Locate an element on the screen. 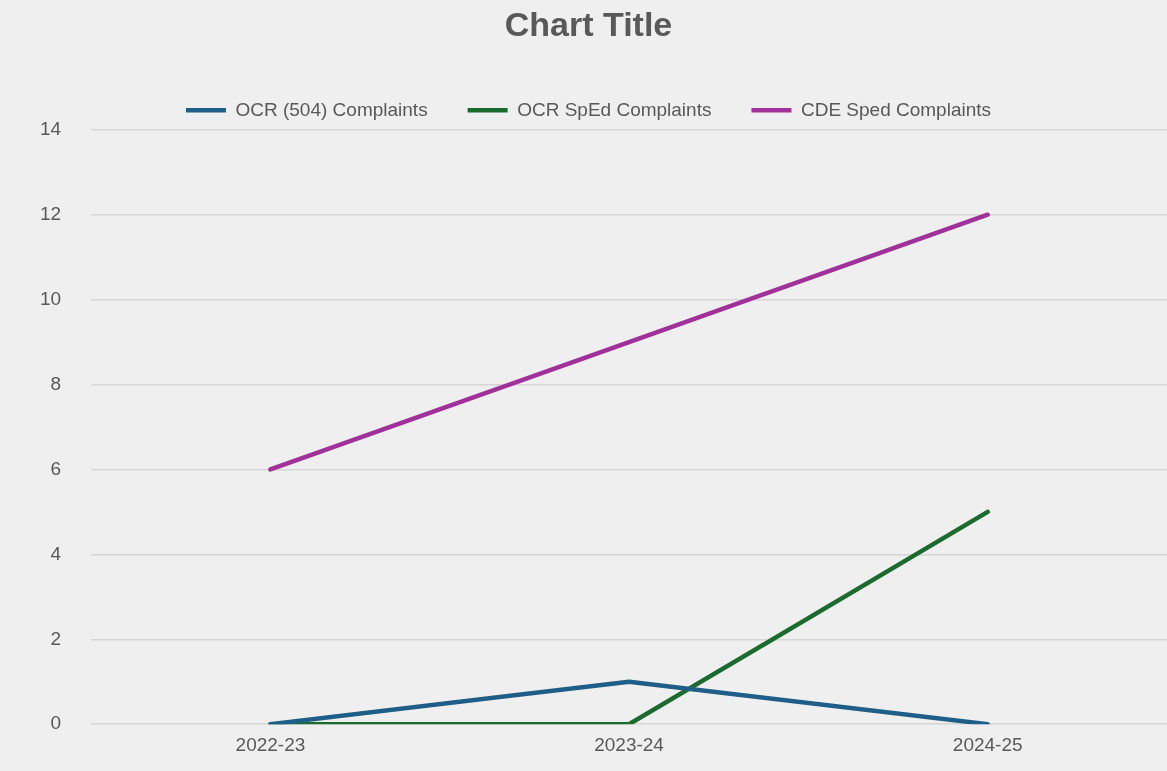 Image resolution: width=1167 pixels, height=771 pixels. y-tick-label: 2 is located at coordinates (56, 638).